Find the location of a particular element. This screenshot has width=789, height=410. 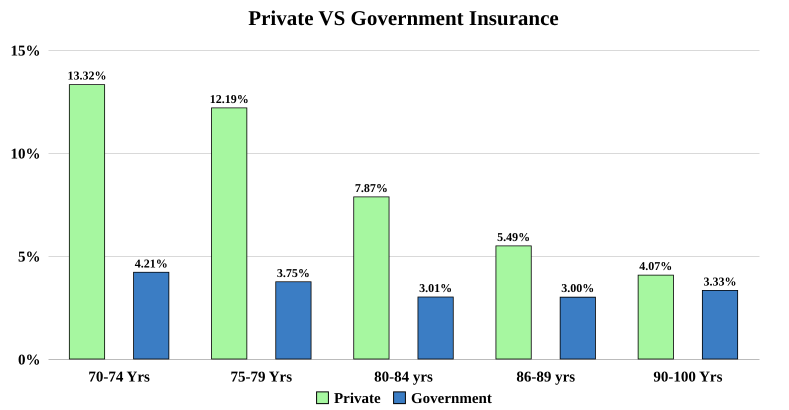

data-label: 13.32% is located at coordinates (86, 75).